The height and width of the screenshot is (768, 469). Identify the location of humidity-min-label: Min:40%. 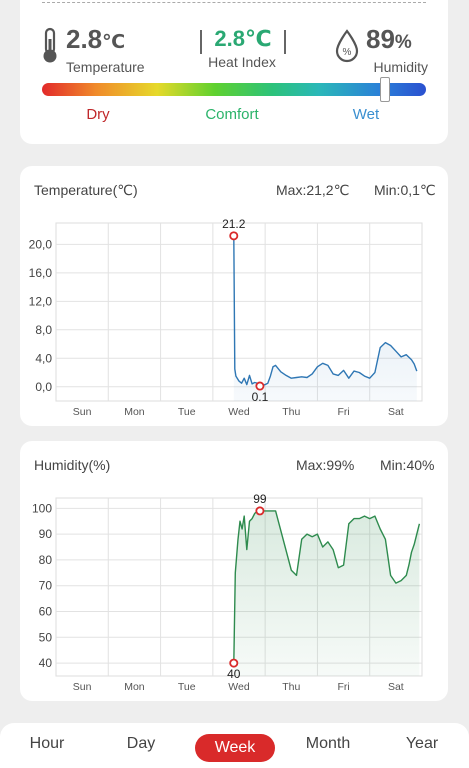
(407, 465).